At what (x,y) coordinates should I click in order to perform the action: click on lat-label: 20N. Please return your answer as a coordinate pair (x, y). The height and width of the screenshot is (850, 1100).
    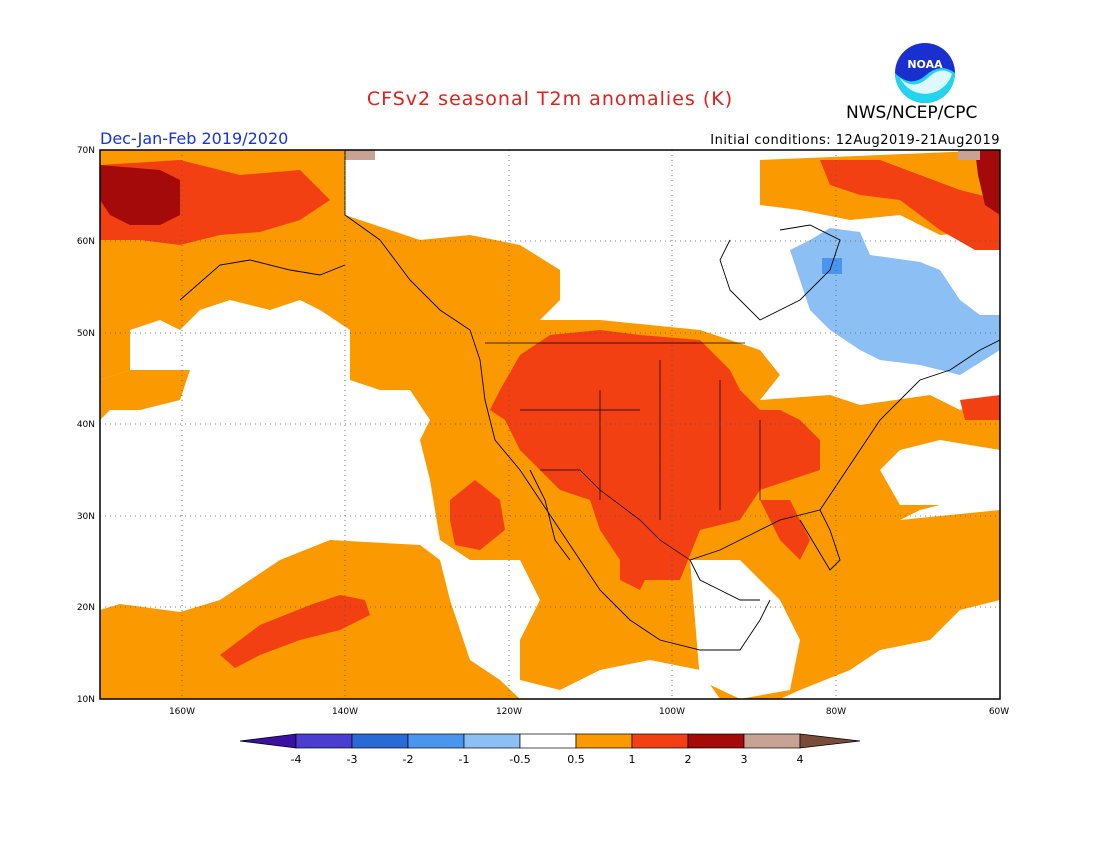
    Looking at the image, I should click on (86, 608).